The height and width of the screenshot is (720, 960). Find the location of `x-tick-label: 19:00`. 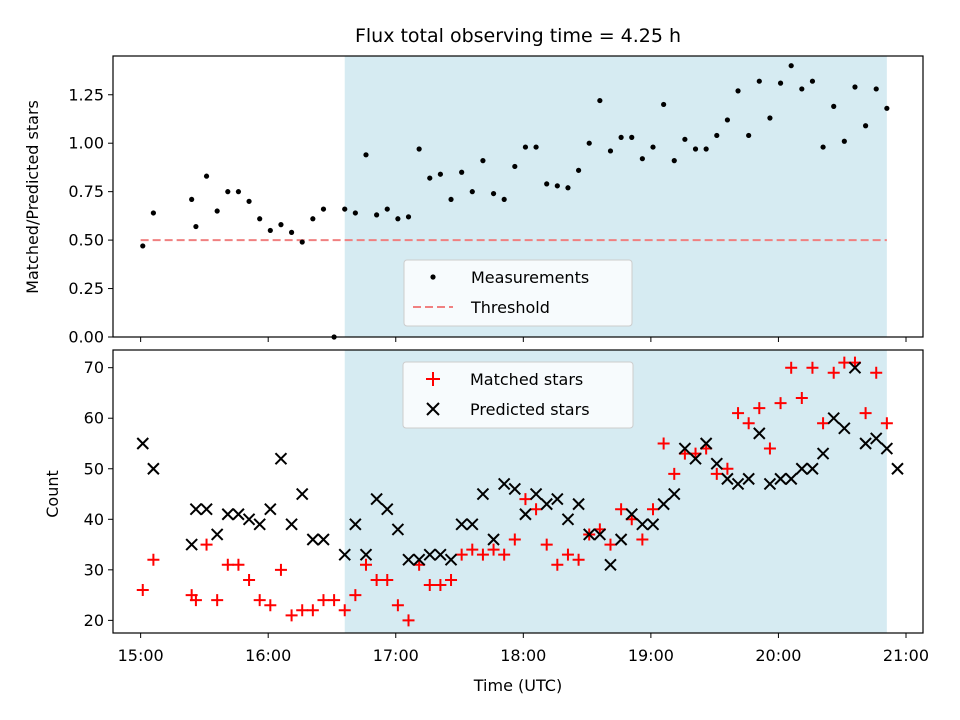

x-tick-label: 19:00 is located at coordinates (651, 655).